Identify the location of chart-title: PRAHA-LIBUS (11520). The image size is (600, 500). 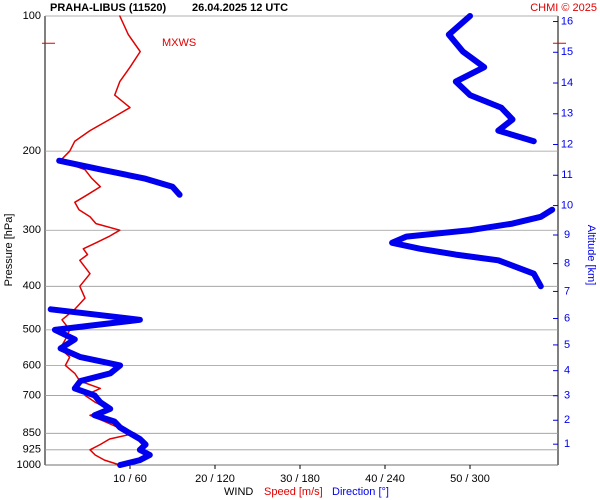
(108, 8).